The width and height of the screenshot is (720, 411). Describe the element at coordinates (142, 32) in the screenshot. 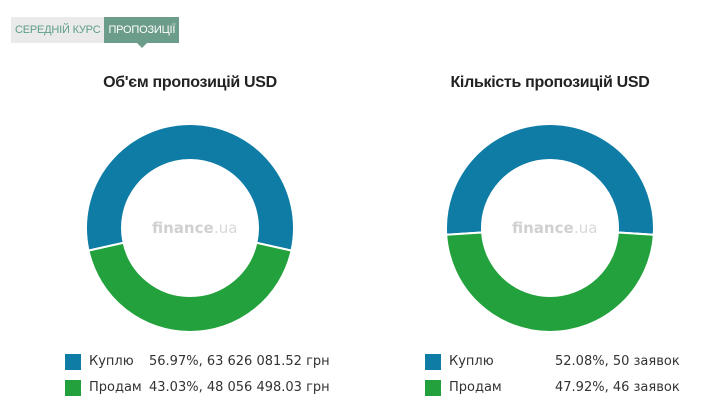

I see `tab-offers: ПРОПОЗИЦІЇ` at that location.